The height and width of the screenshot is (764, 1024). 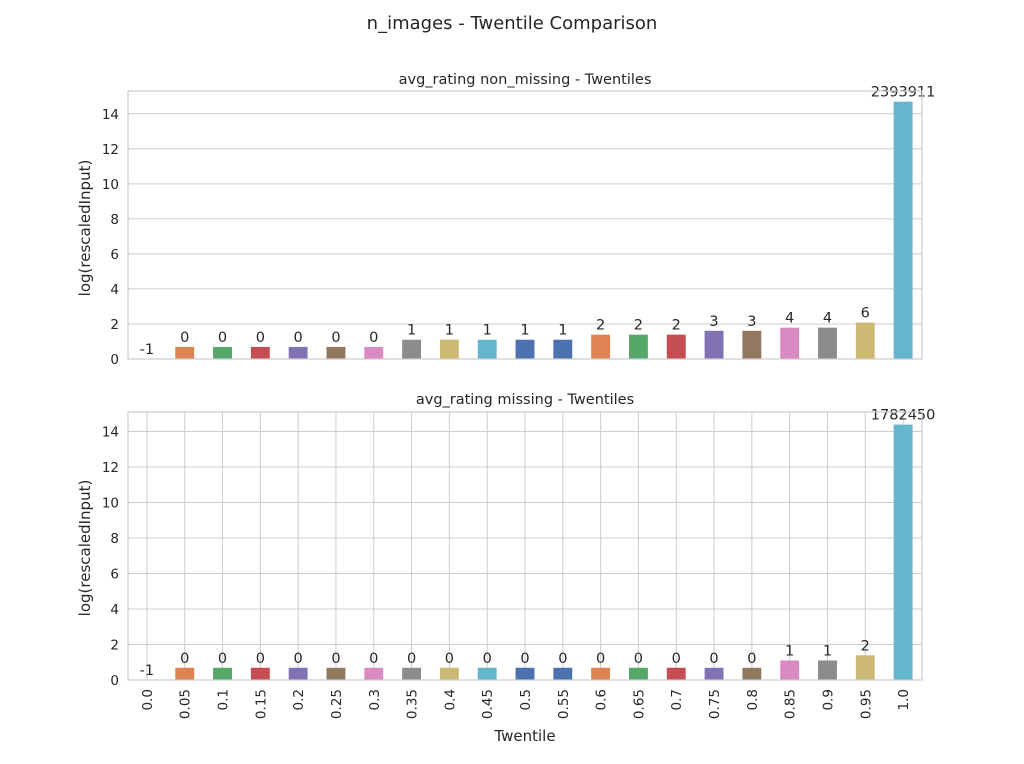 I want to click on bar-0.2, so click(x=298, y=673).